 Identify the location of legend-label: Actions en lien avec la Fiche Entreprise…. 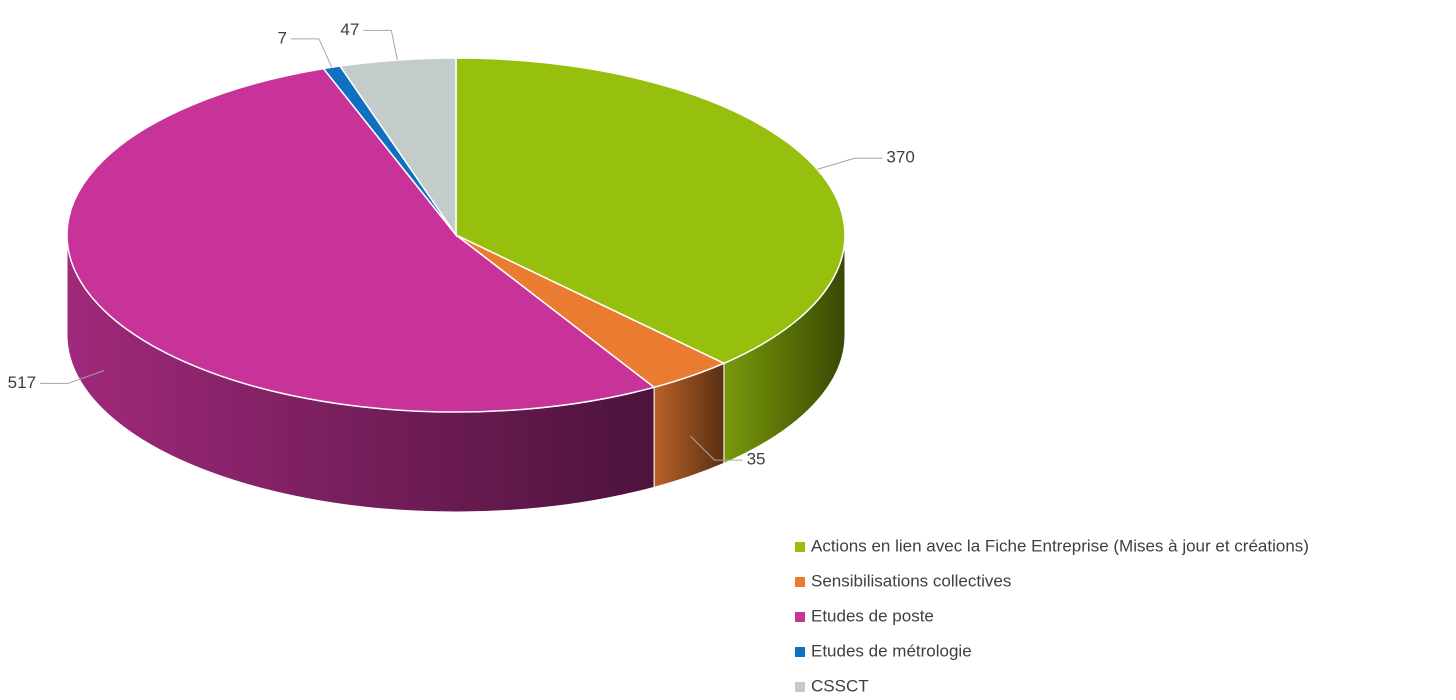
(1060, 545).